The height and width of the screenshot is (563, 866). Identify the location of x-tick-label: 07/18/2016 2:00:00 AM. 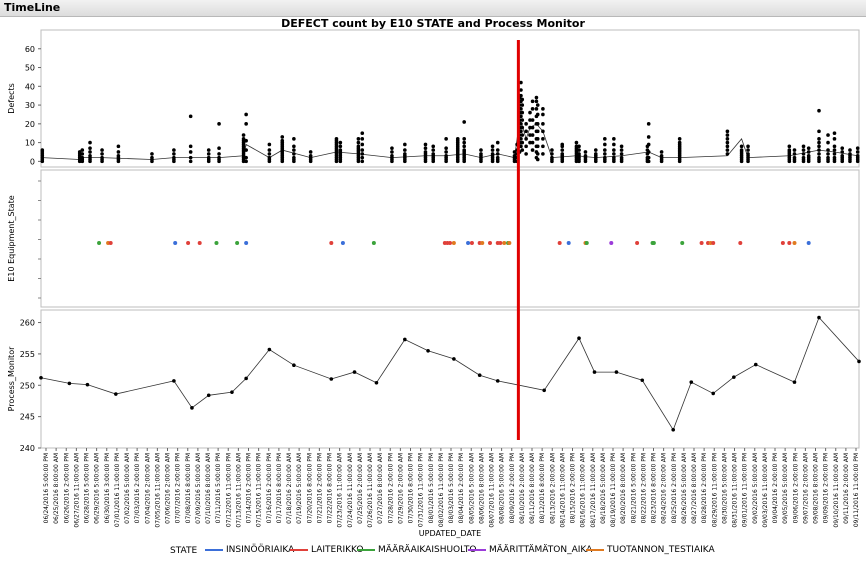
(289, 488).